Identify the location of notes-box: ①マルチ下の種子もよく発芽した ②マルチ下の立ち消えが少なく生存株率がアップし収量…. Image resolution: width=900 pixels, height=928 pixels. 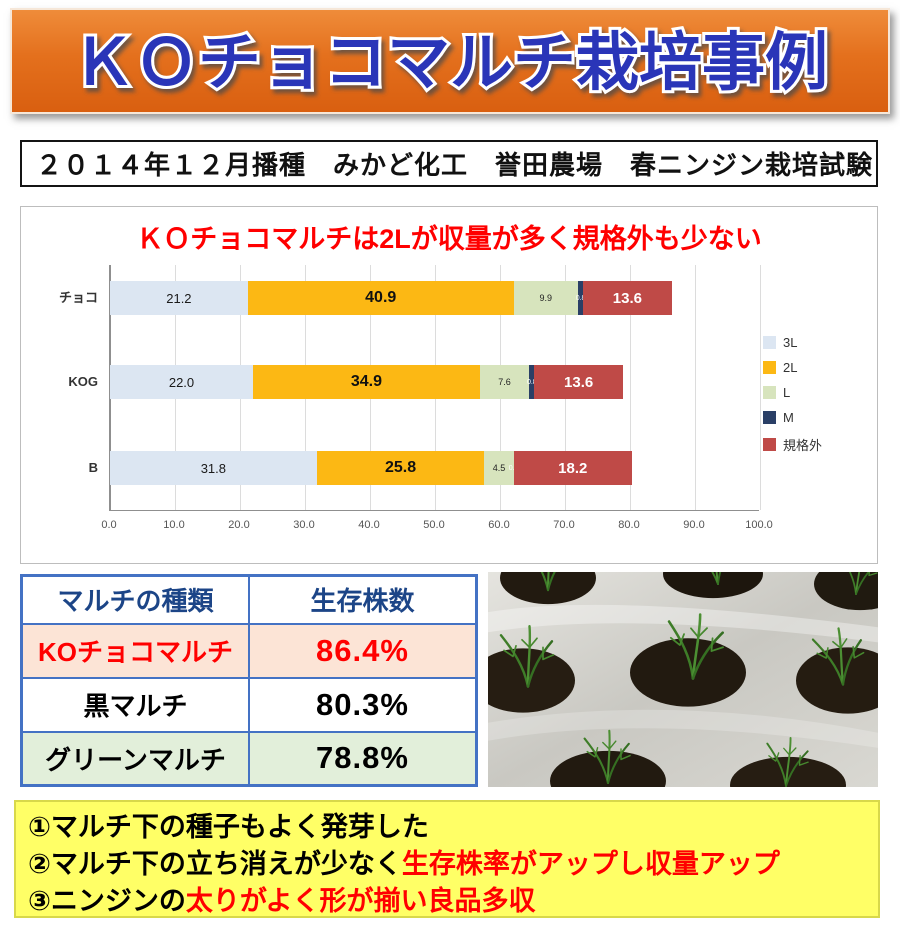
(447, 859).